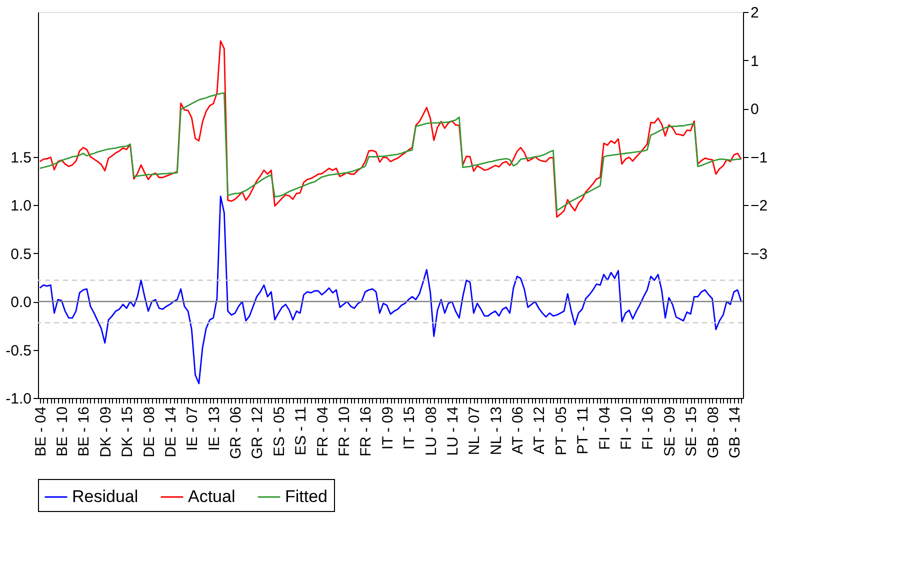 This screenshot has height=561, width=907. What do you see at coordinates (366, 431) in the screenshot?
I see `x-tick-label: FR - 16` at bounding box center [366, 431].